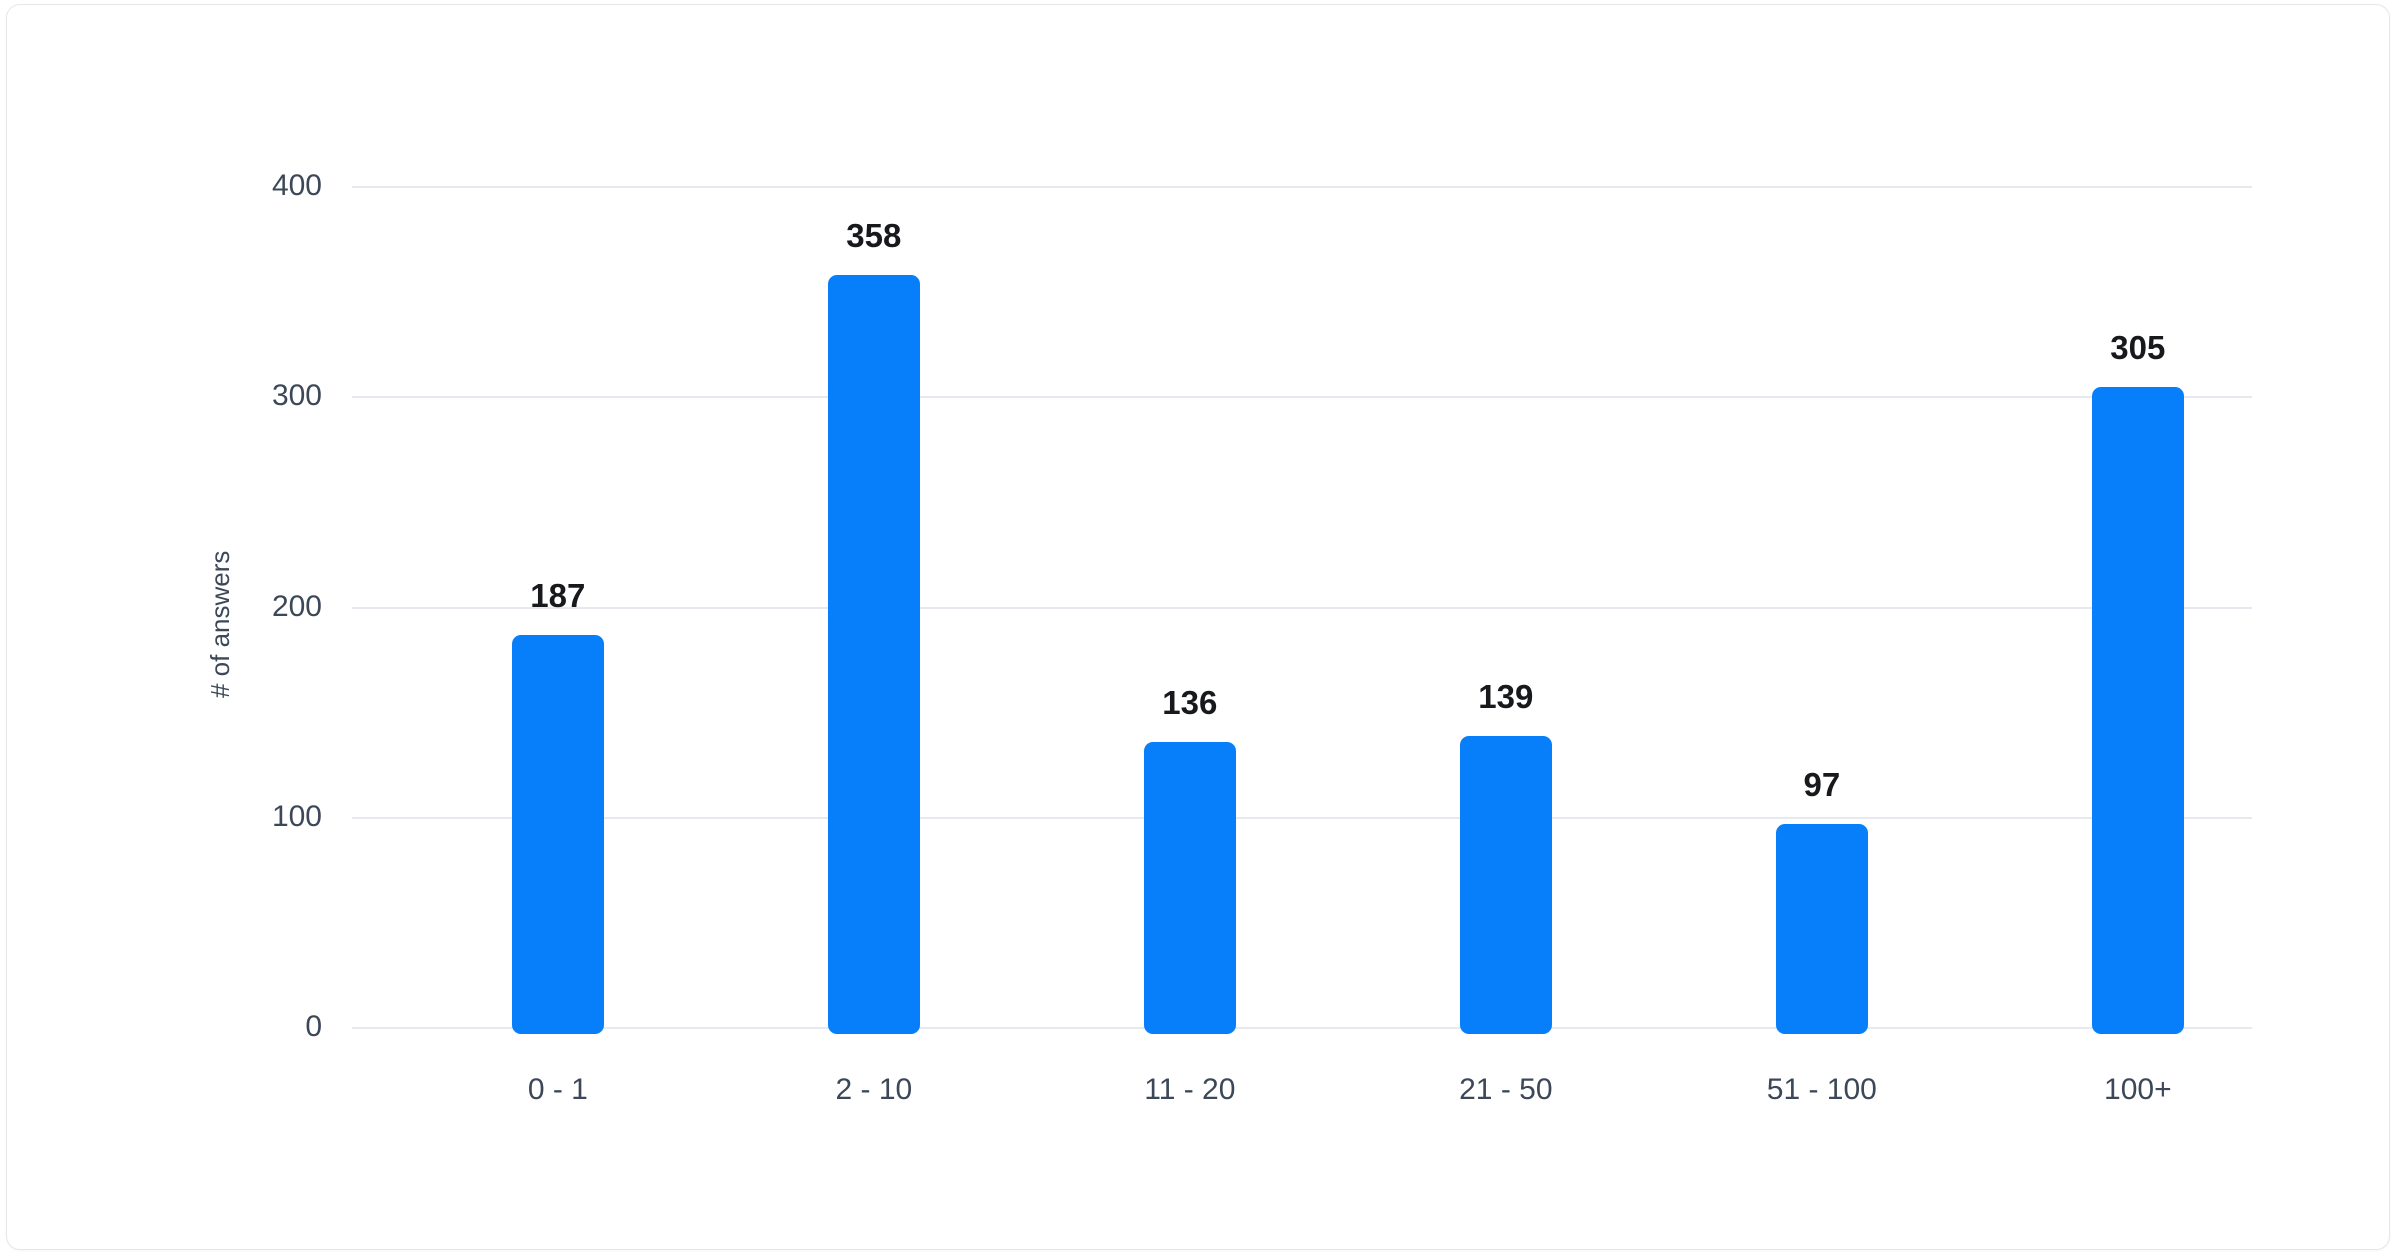 This screenshot has height=1256, width=2400. I want to click on bar-value-label: 187, so click(558, 595).